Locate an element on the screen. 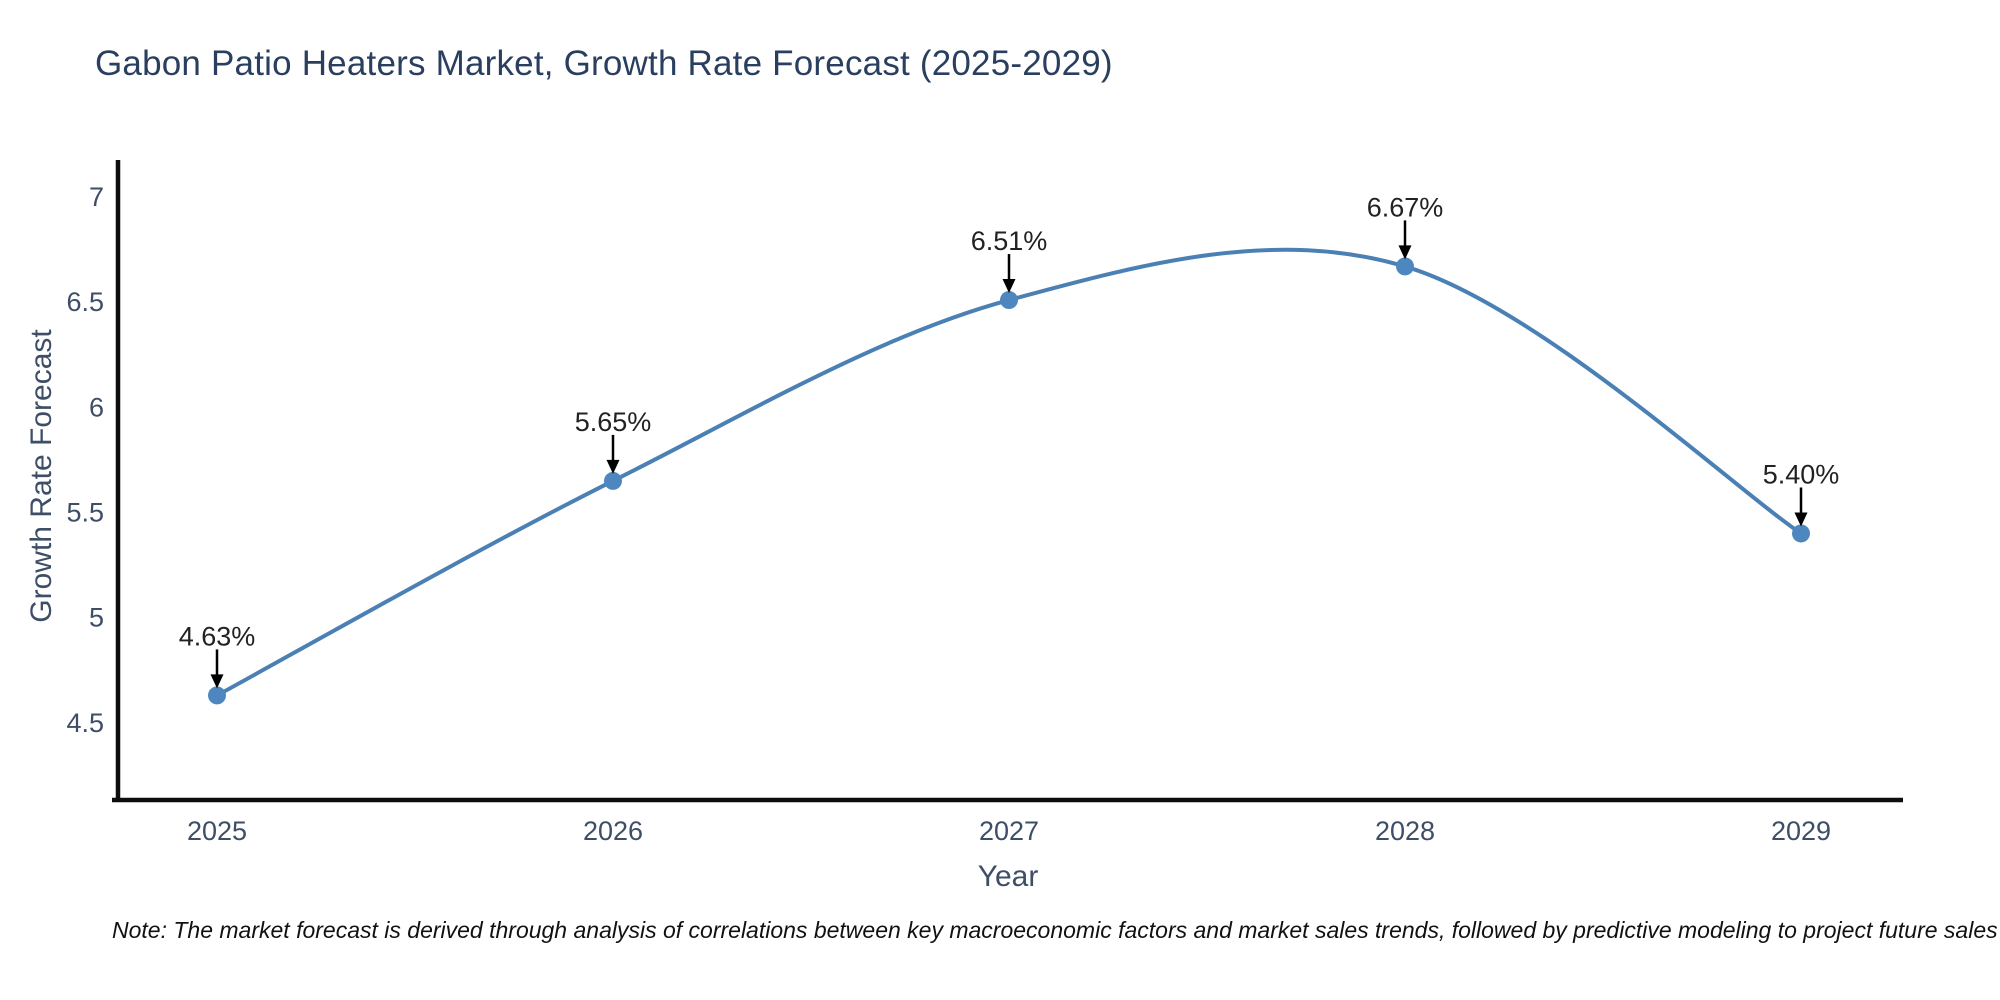 This screenshot has height=1000, width=2000. x-tick-label: 2029 is located at coordinates (1801, 831).